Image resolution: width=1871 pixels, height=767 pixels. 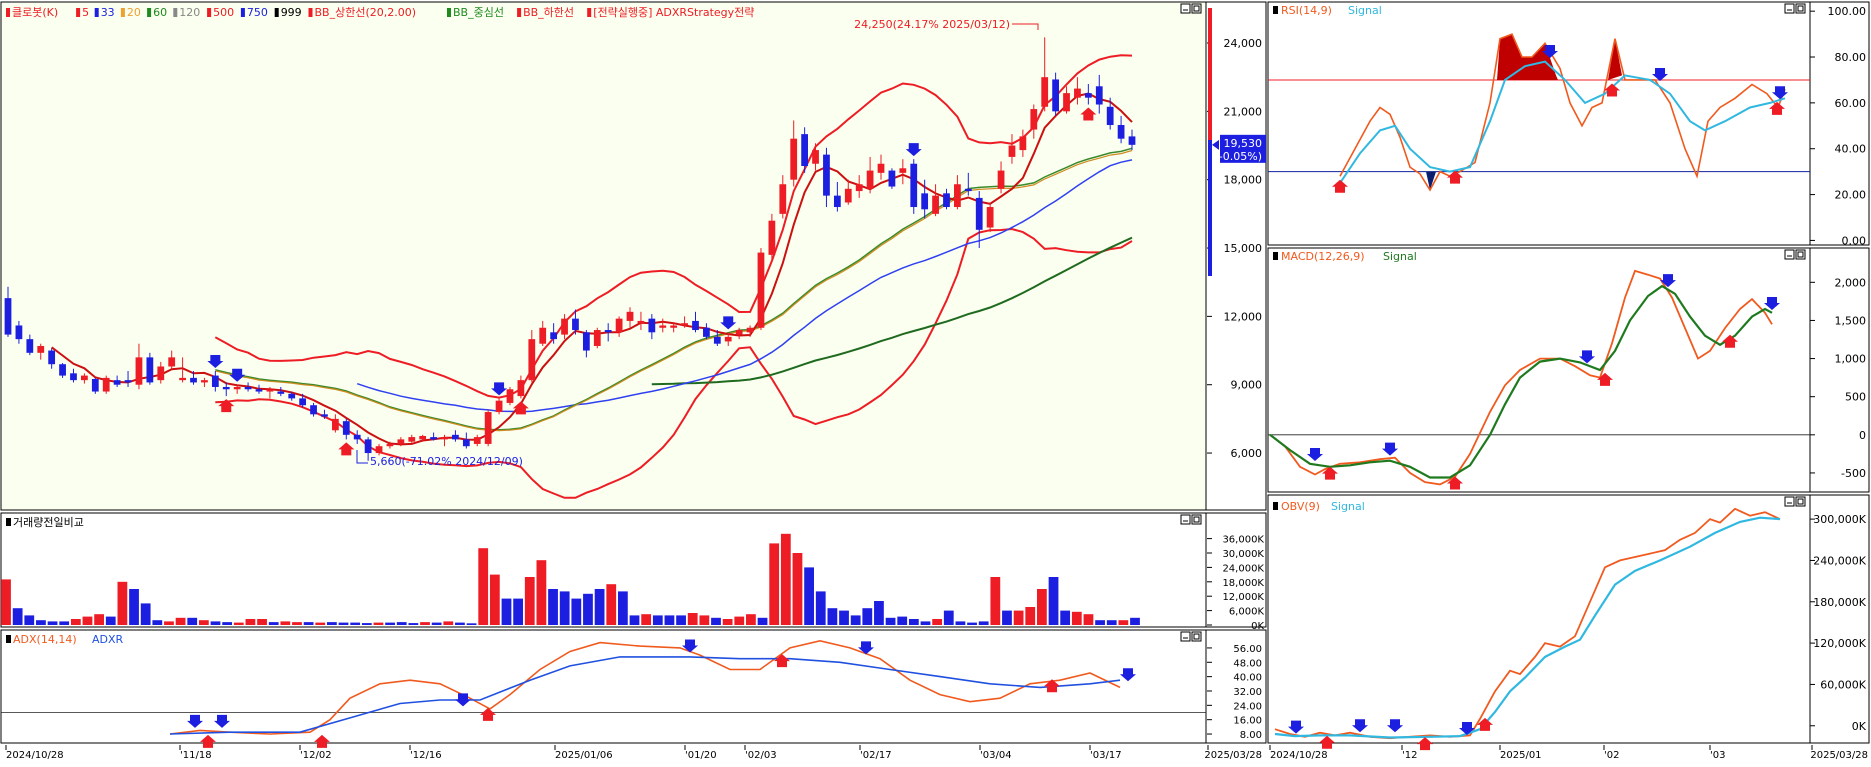 I want to click on obv-signal-line, so click(x=1527, y=627).